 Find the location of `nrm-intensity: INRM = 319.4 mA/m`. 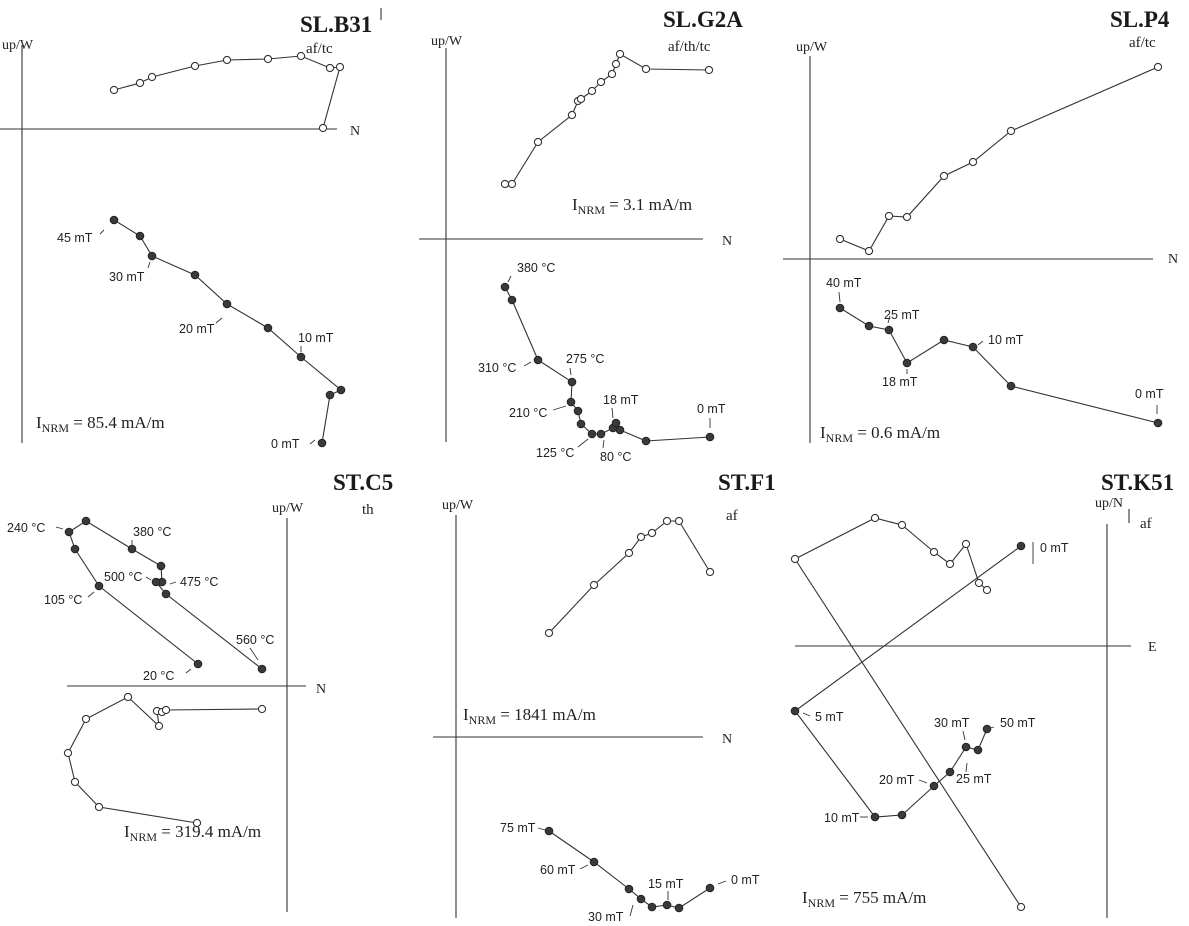

nrm-intensity: INRM = 319.4 mA/m is located at coordinates (192, 833).